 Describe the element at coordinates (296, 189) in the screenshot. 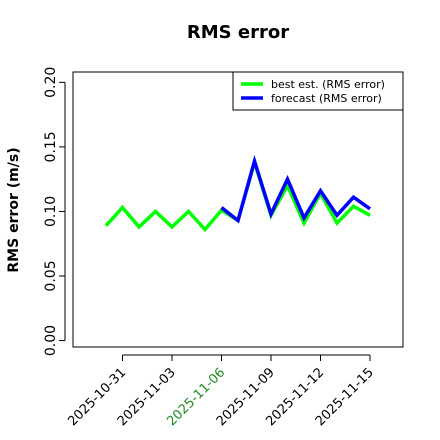

I see `series-line` at that location.